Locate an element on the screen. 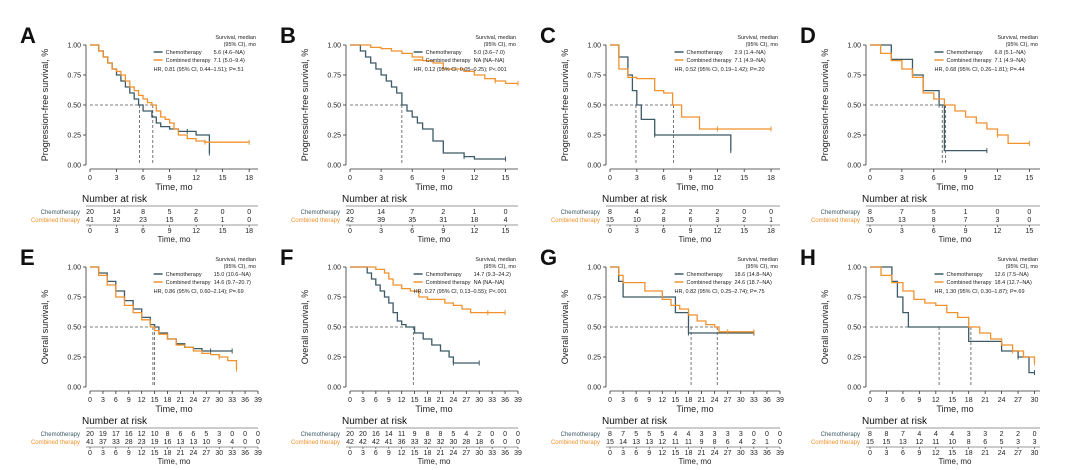  risk-count-combined: 30 is located at coordinates (453, 442).